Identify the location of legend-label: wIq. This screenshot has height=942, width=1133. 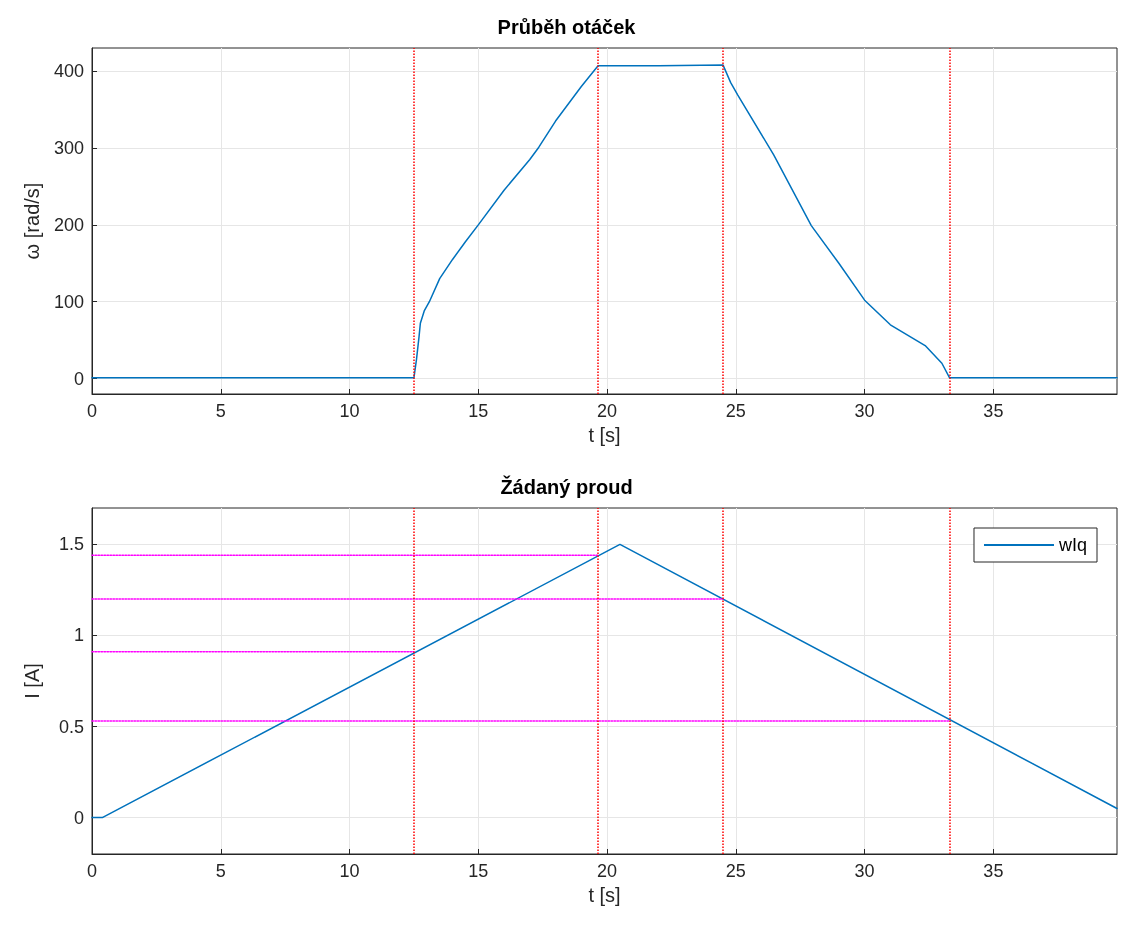
(1072, 545).